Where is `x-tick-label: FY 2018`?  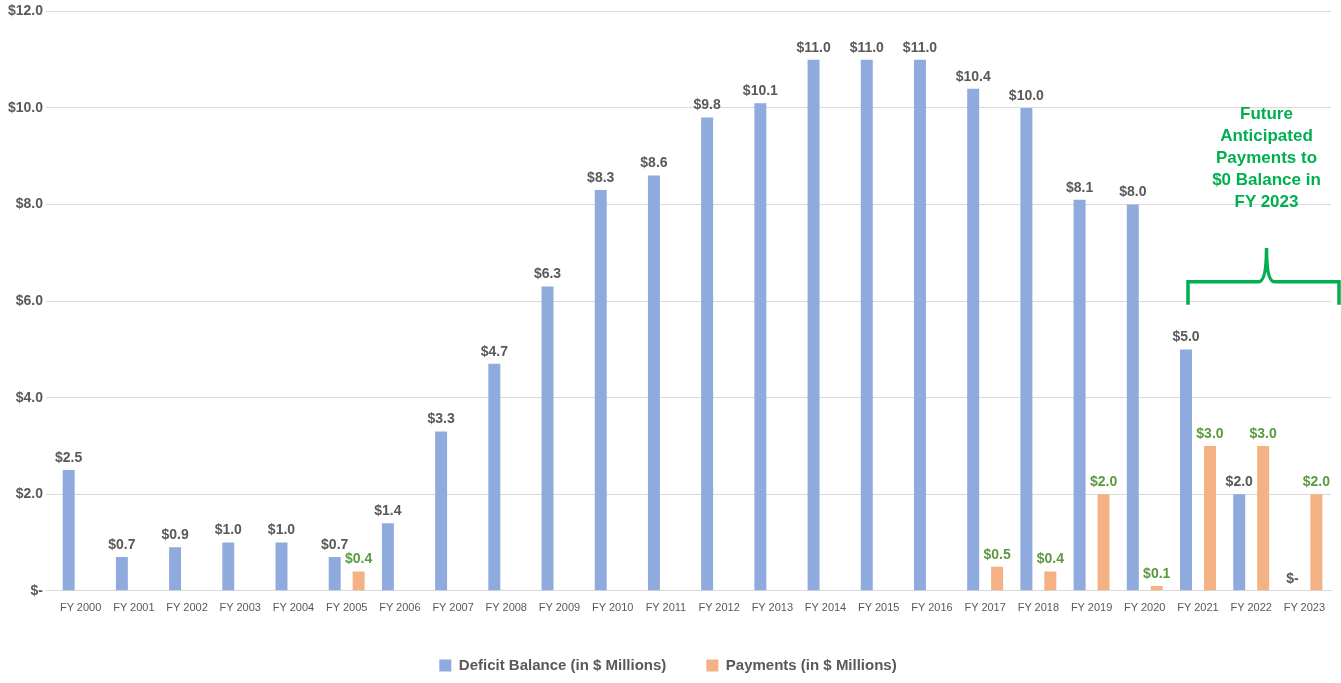
x-tick-label: FY 2018 is located at coordinates (1038, 607).